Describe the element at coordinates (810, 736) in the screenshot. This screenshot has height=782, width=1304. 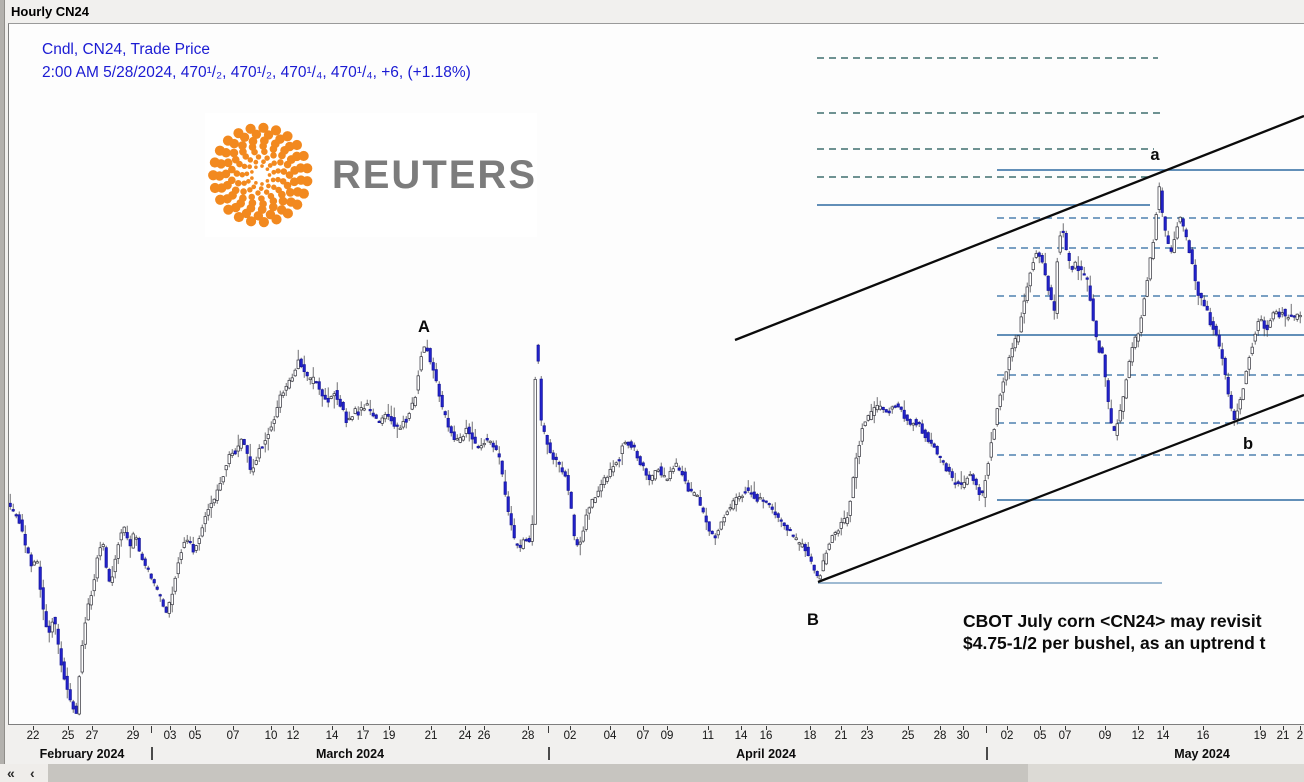
I see `x-tick-label: 18` at that location.